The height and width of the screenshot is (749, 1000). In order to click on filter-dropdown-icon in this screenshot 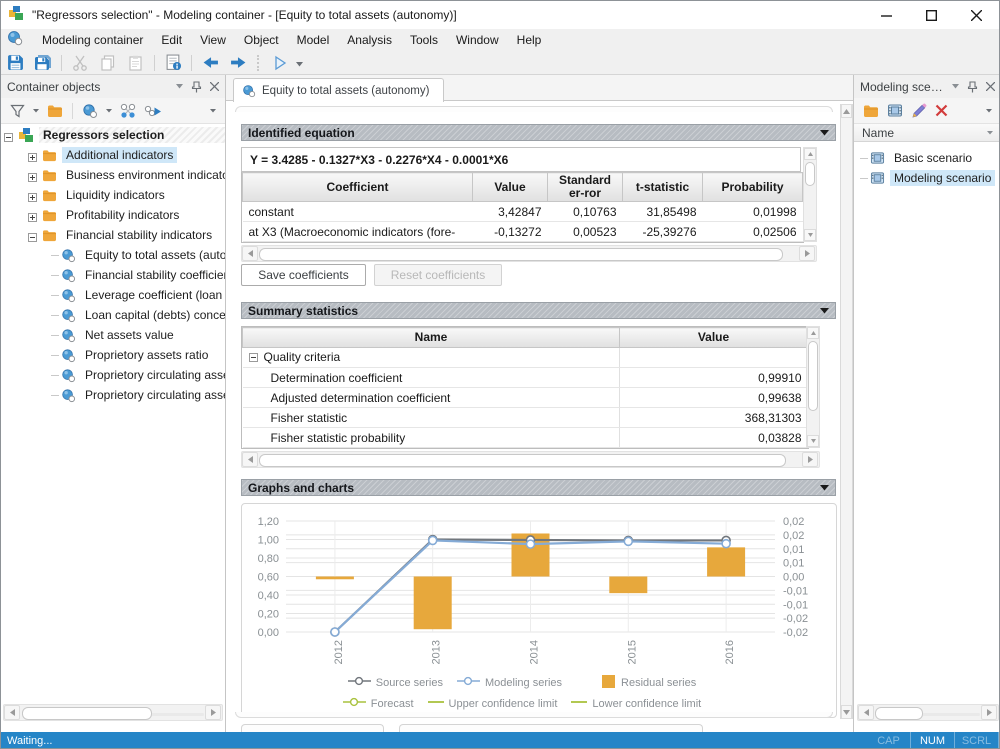, I will do `click(36, 110)`.